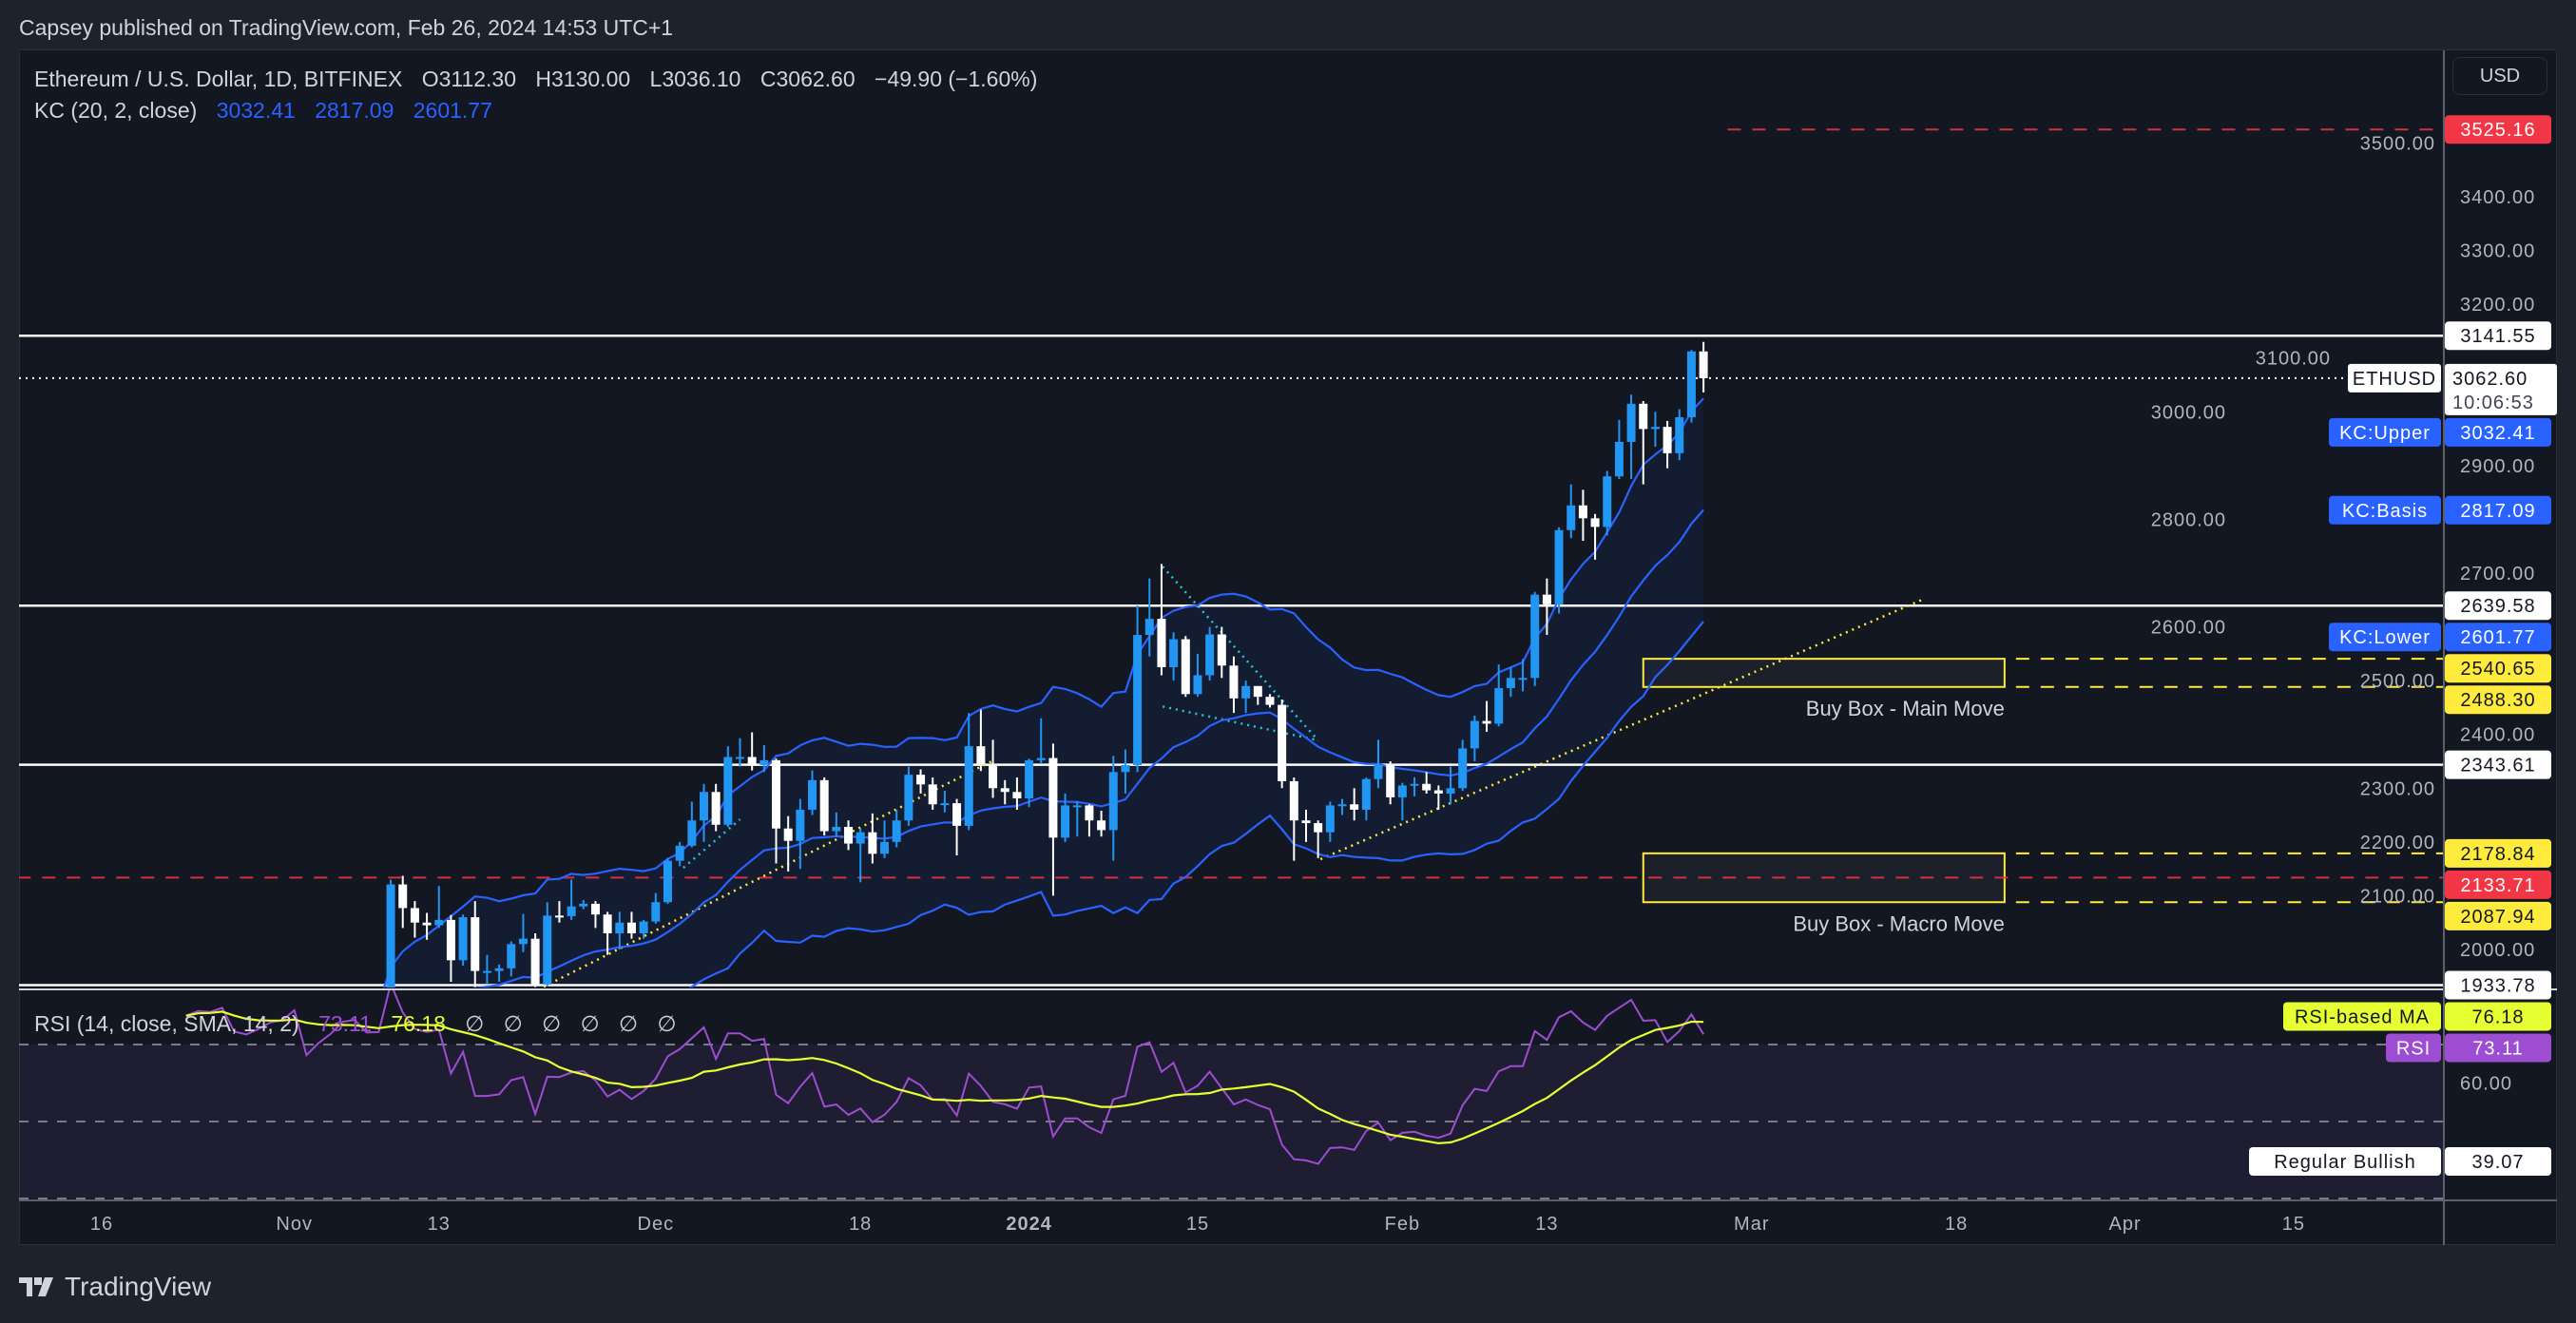 The width and height of the screenshot is (2576, 1323). What do you see at coordinates (807, 79) in the screenshot?
I see `ohlc-close: C3062.60` at bounding box center [807, 79].